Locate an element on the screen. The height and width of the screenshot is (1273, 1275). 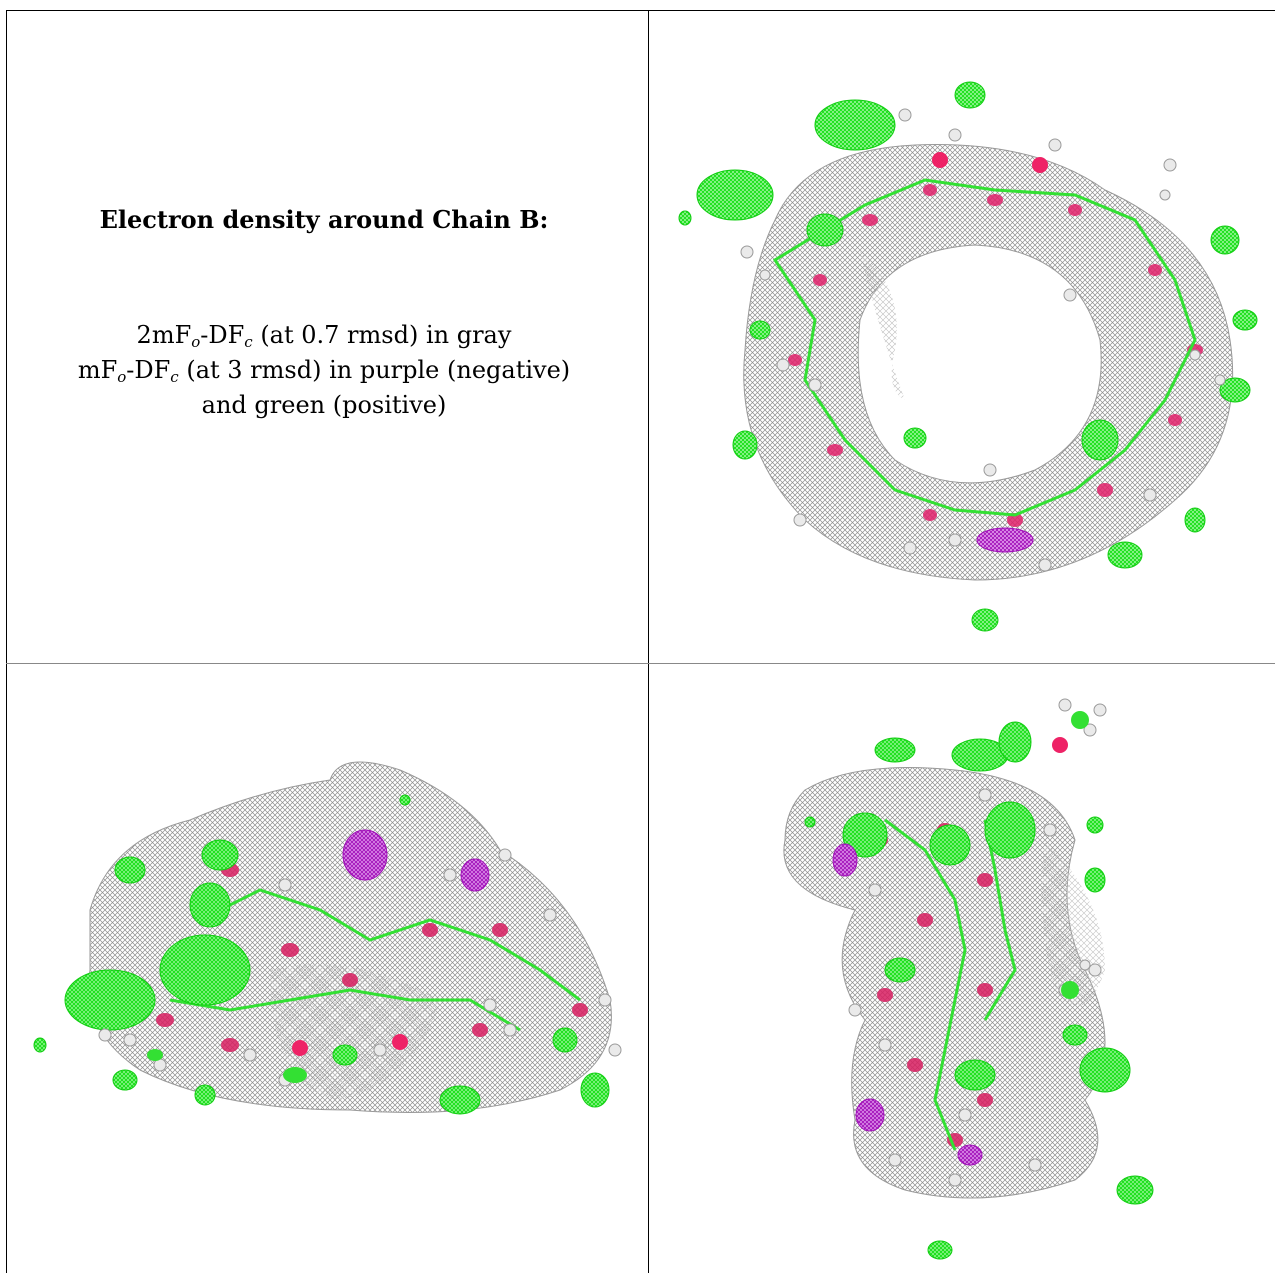
caption-title: Electron density around Chain B: is located at coordinates (324, 219).